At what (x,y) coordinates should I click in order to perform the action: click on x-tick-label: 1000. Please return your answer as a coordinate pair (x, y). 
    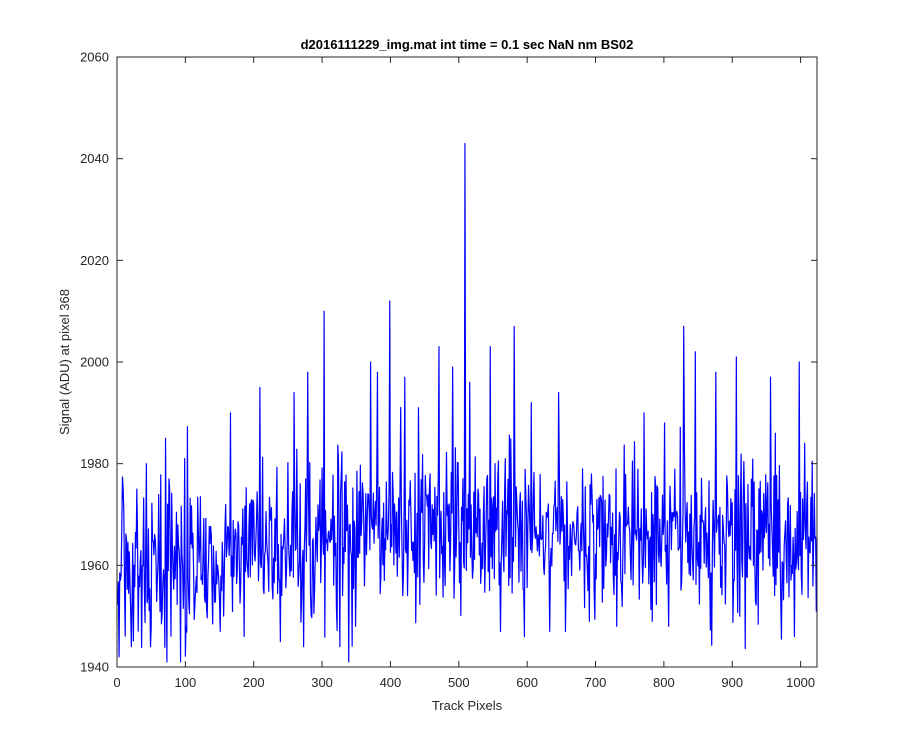
    Looking at the image, I should click on (800, 682).